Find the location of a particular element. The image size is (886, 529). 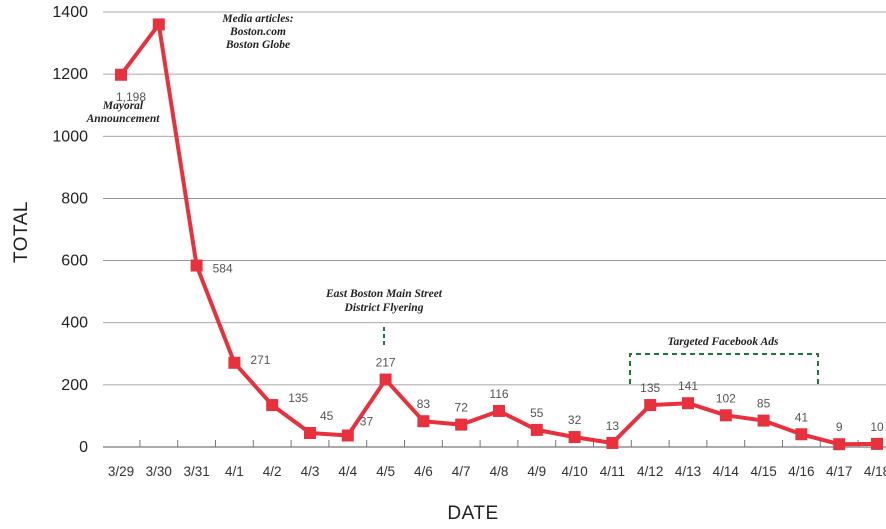

x-tick-label: 4/11 is located at coordinates (612, 471).